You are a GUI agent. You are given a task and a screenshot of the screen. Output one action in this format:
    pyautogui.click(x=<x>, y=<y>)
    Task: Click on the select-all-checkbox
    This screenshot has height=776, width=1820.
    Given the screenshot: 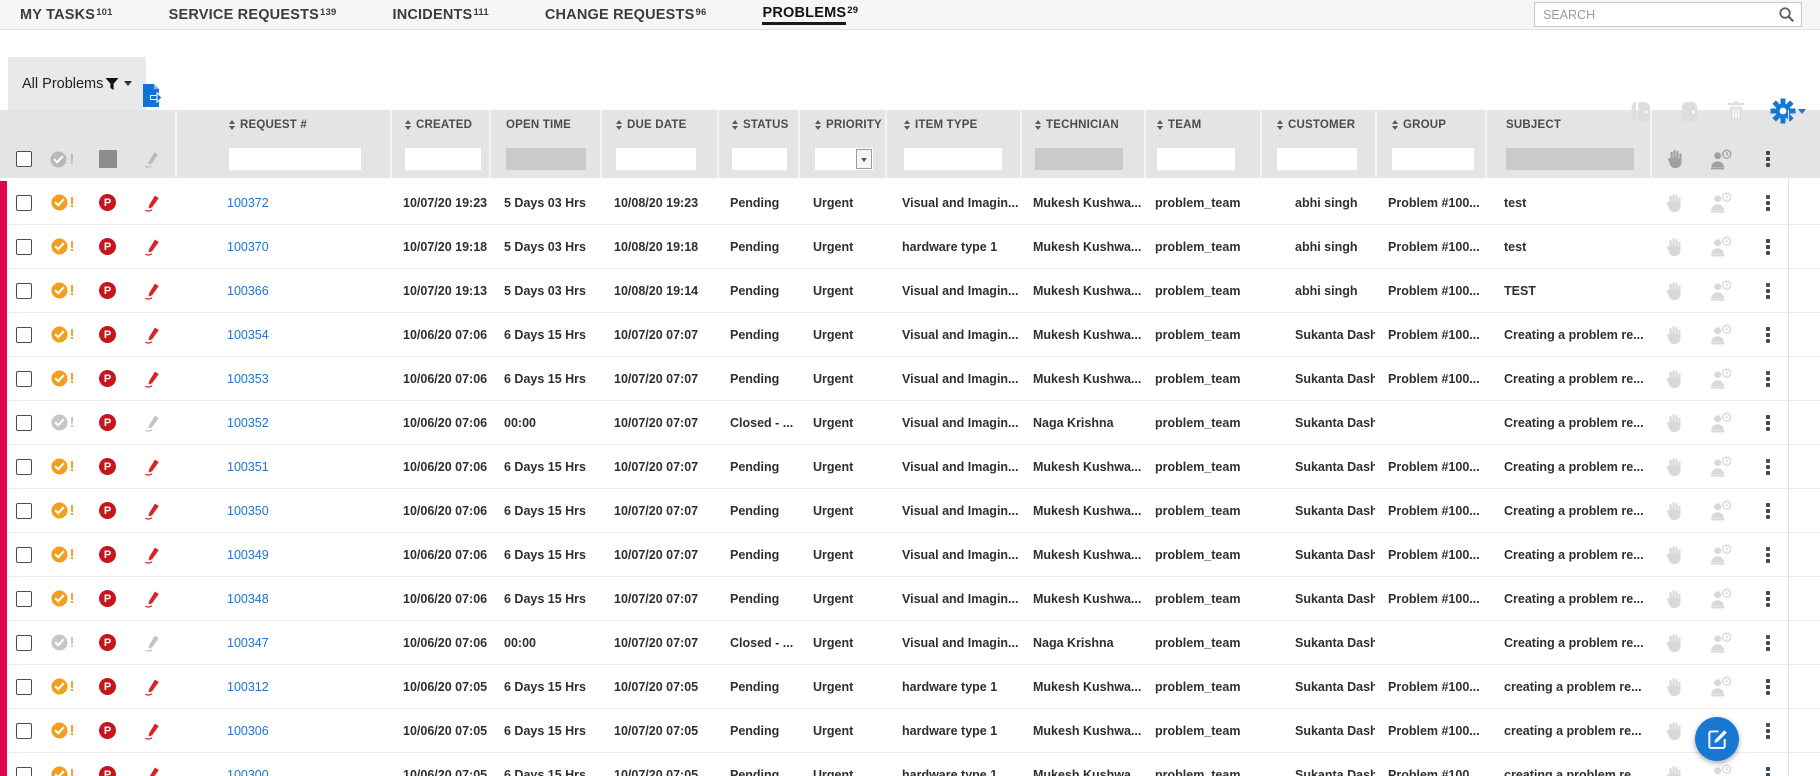 What is the action you would take?
    pyautogui.click(x=24, y=159)
    